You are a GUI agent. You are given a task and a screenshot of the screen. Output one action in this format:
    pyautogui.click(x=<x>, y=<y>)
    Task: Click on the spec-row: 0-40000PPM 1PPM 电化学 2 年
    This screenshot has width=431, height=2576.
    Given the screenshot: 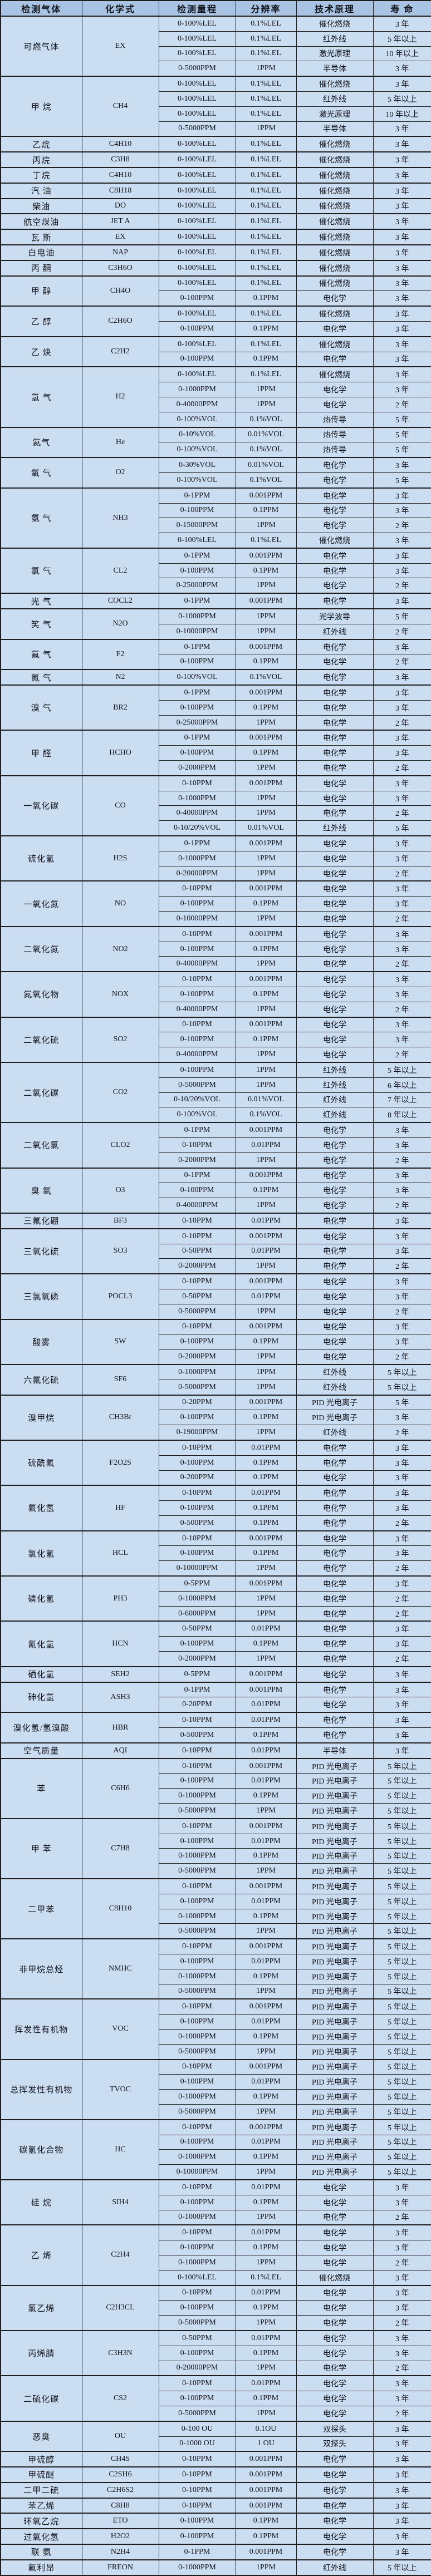 What is the action you would take?
    pyautogui.click(x=216, y=964)
    